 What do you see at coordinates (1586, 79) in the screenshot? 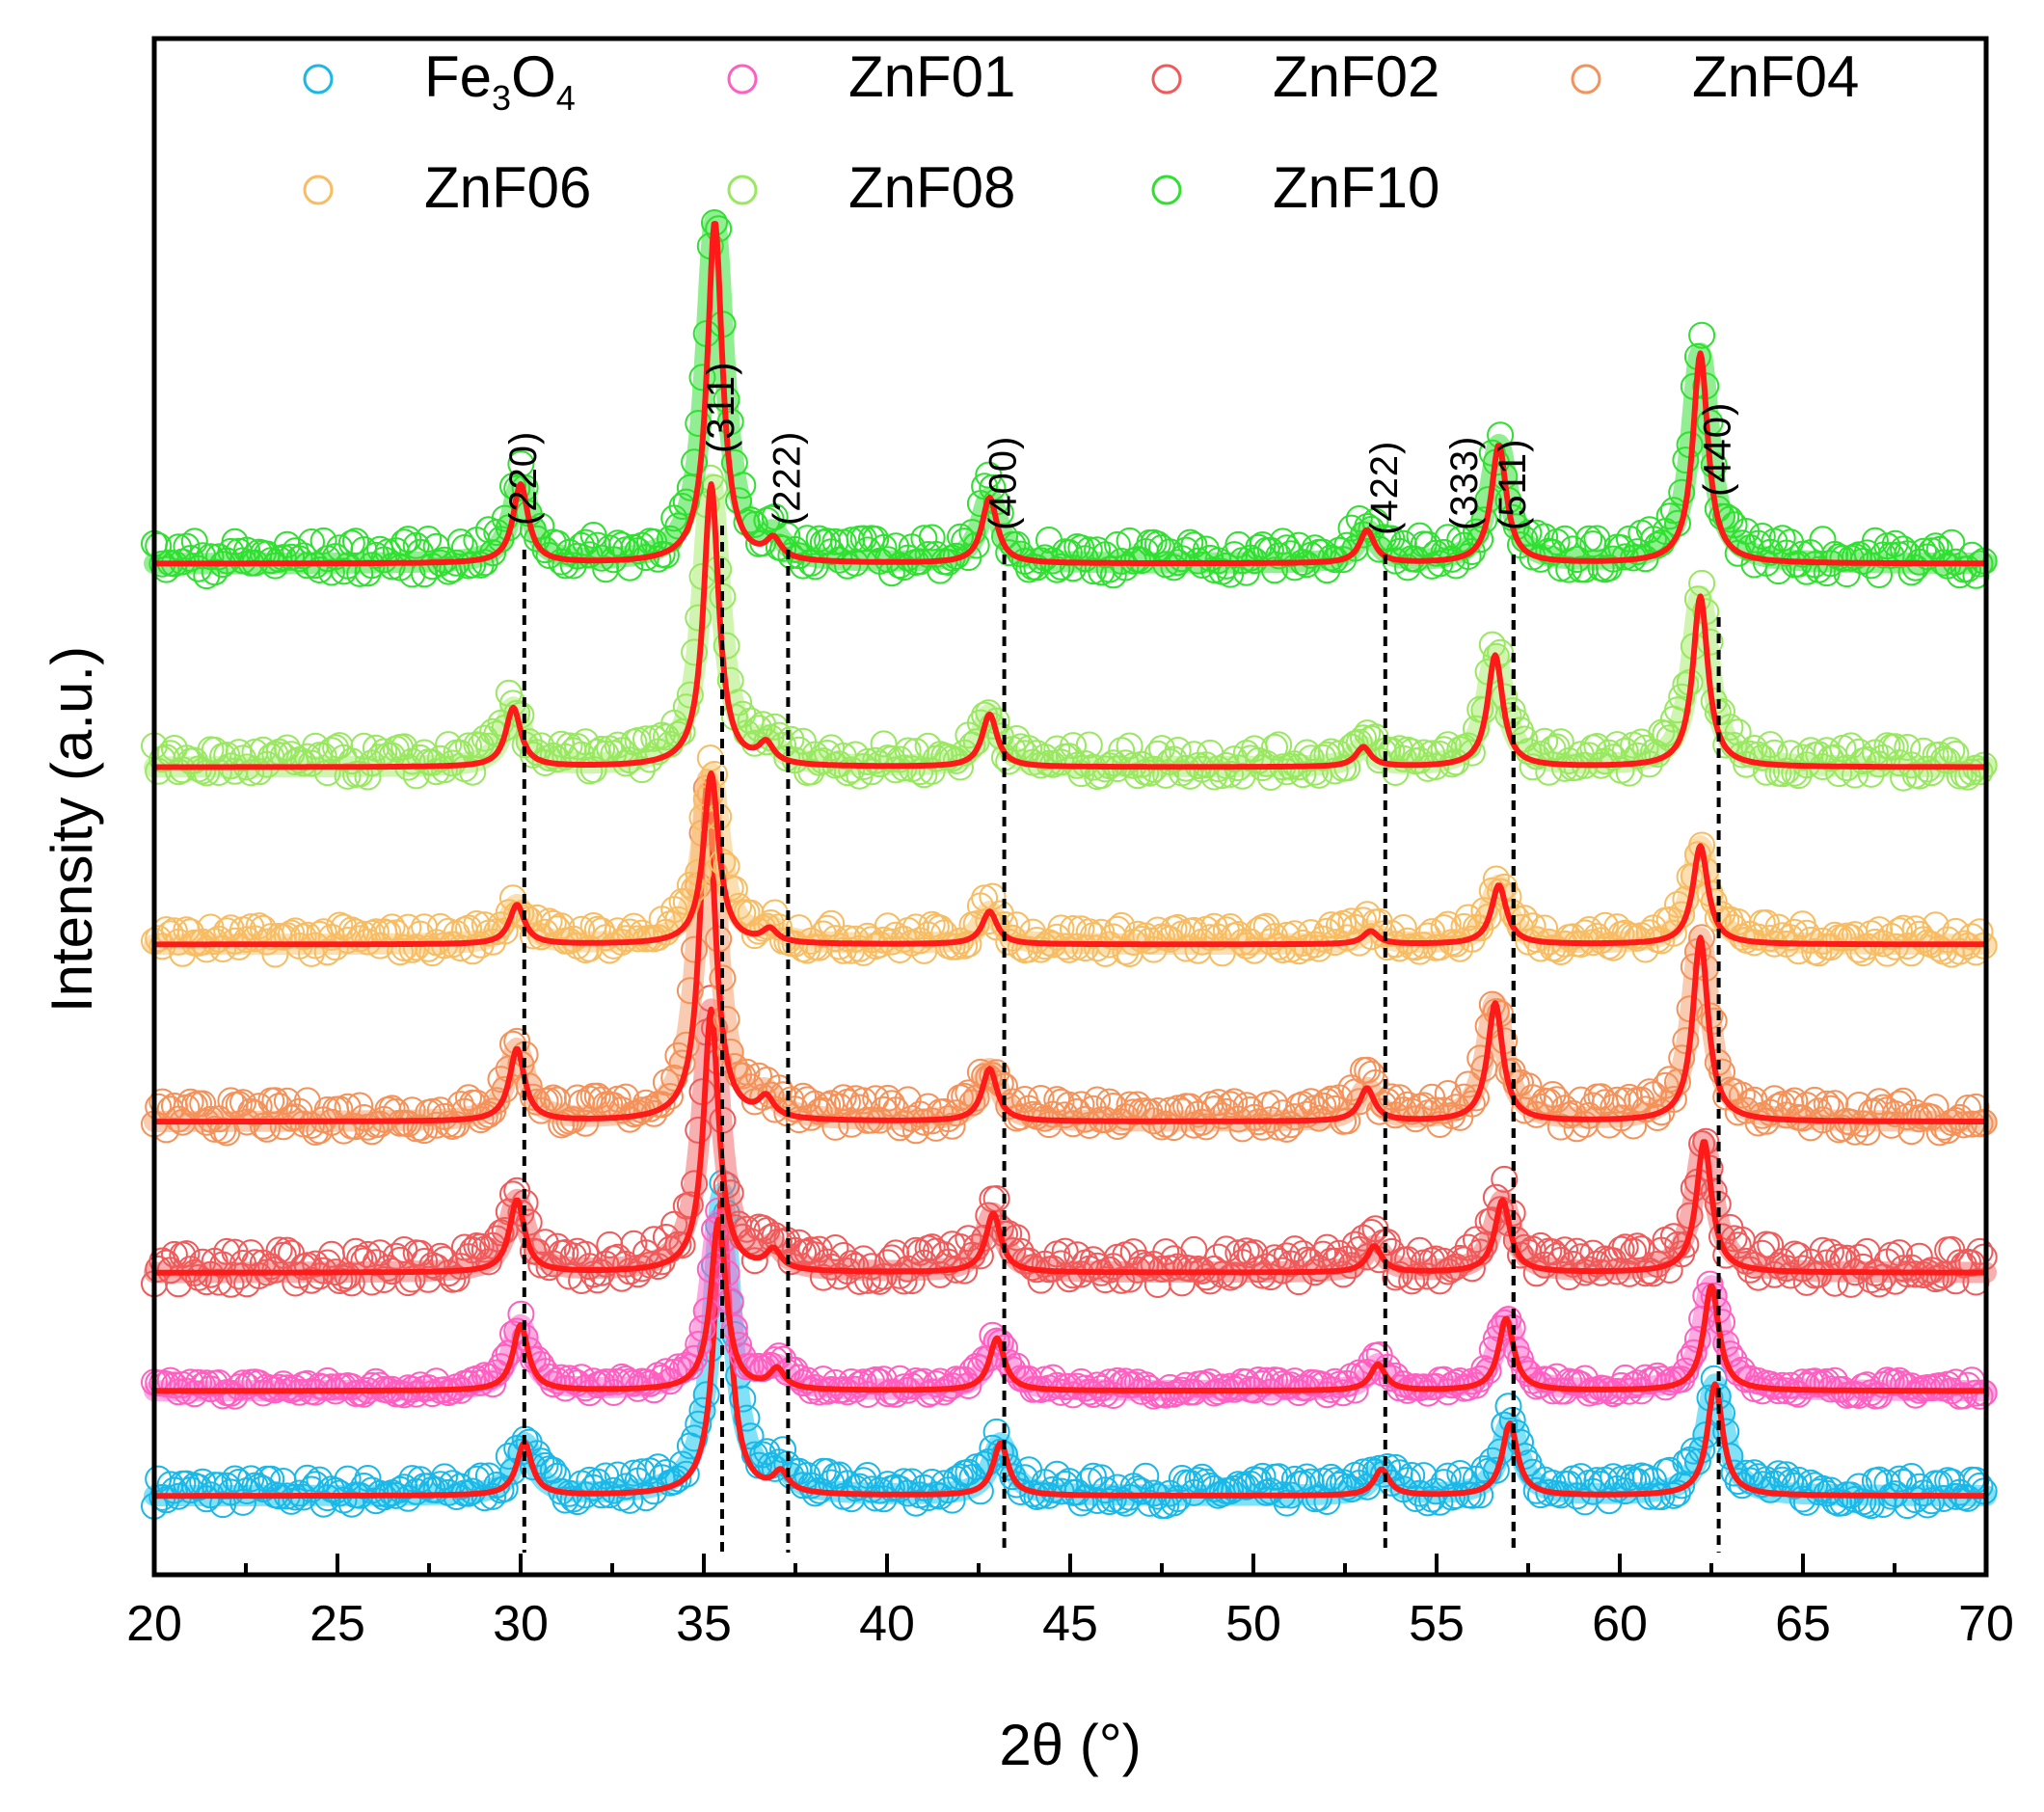
I see `legend-marker` at bounding box center [1586, 79].